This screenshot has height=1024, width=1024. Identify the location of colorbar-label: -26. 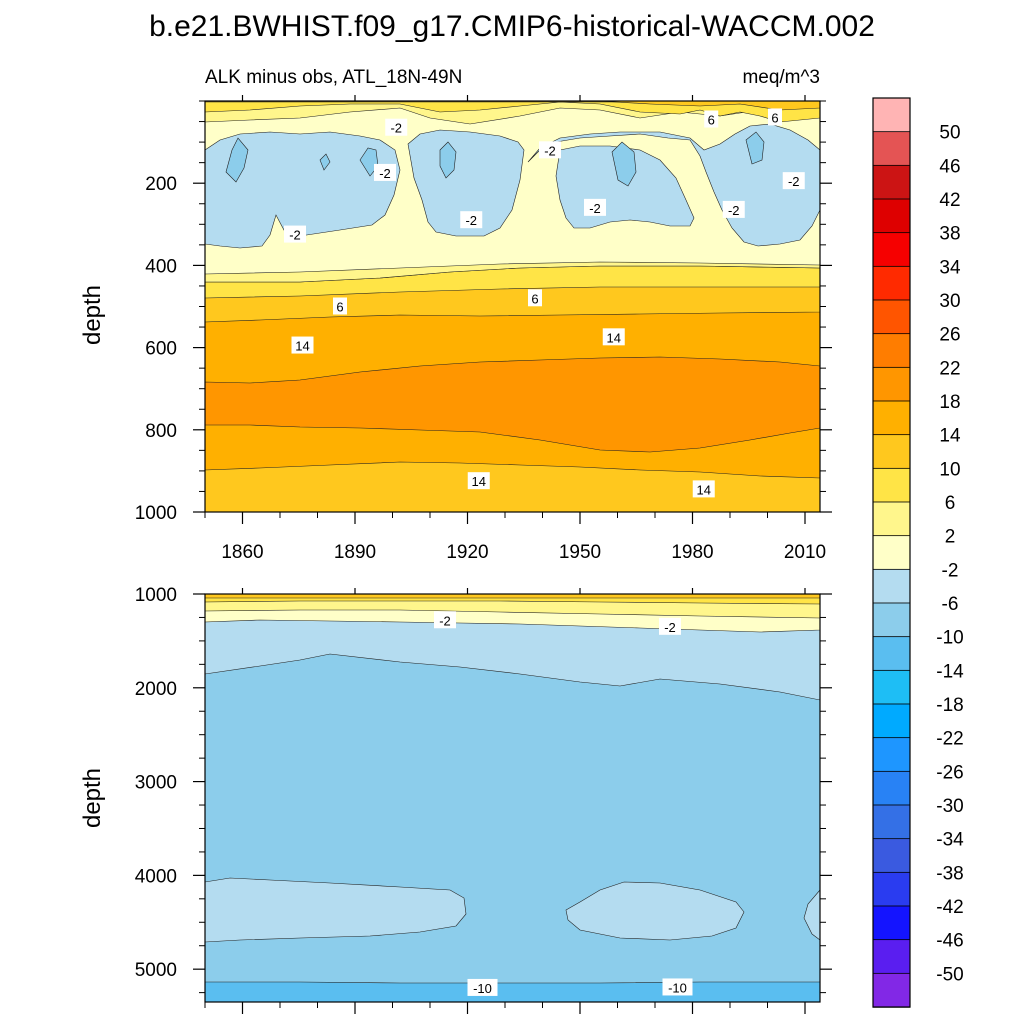
(949, 772).